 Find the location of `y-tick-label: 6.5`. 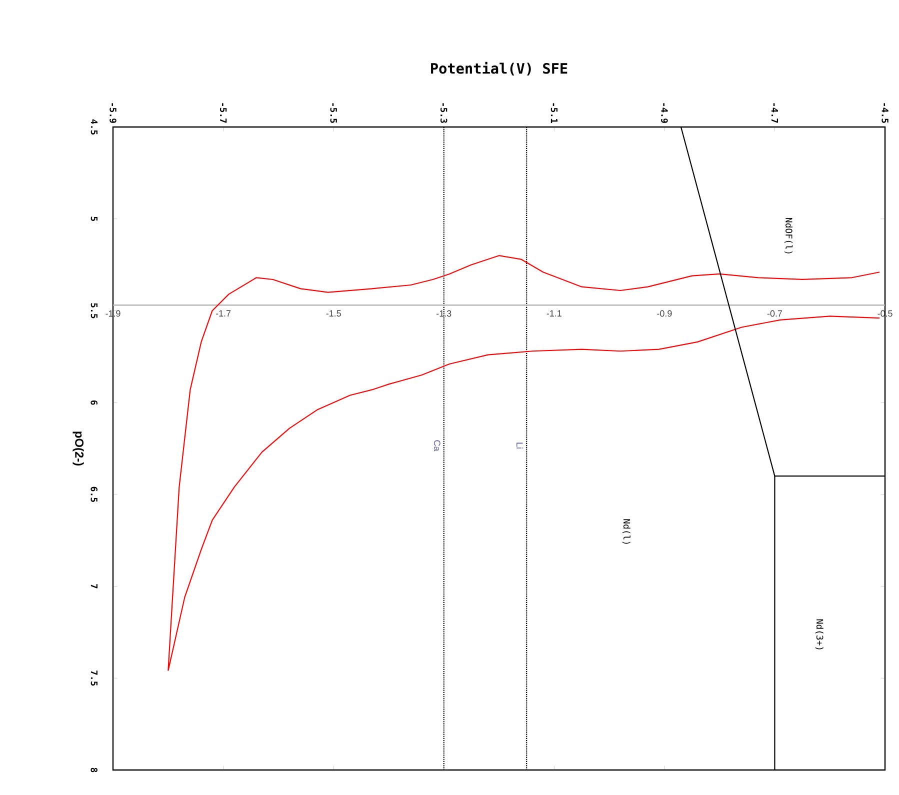

y-tick-label: 6.5 is located at coordinates (94, 494).